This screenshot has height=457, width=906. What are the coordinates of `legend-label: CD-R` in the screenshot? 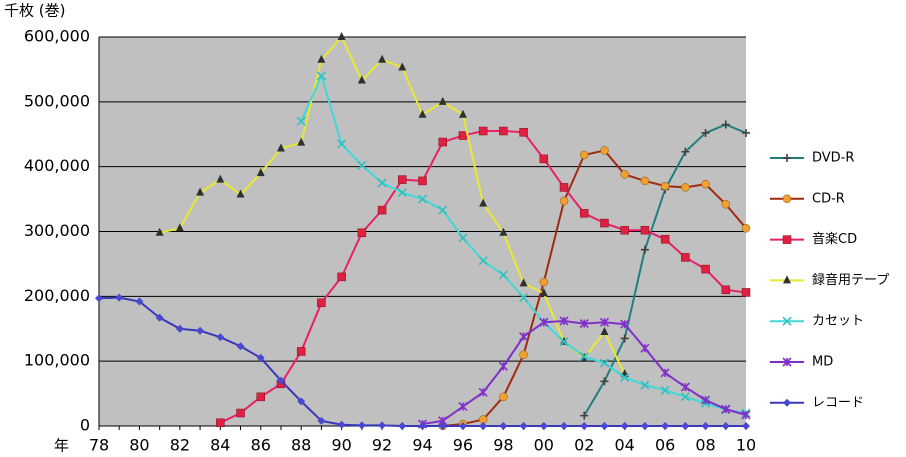 It's located at (828, 198).